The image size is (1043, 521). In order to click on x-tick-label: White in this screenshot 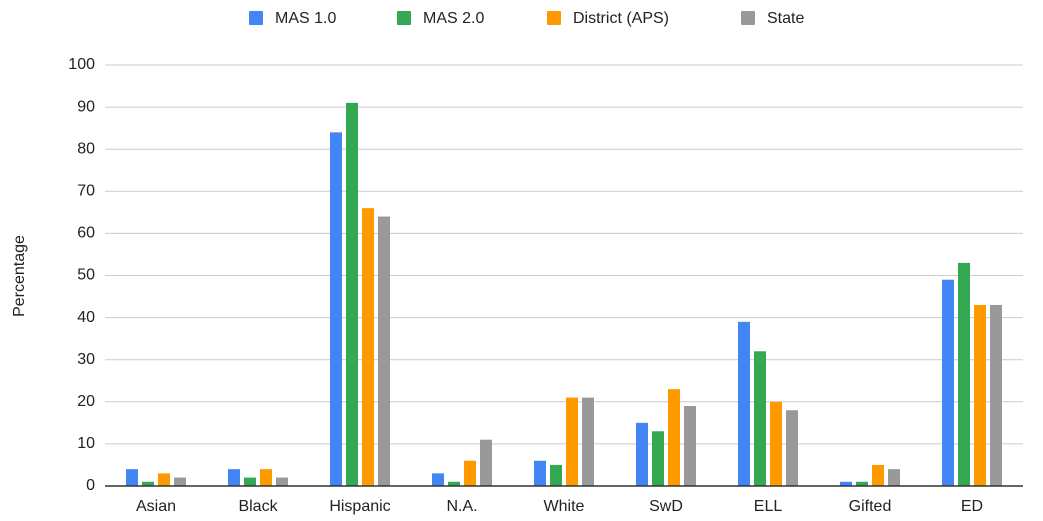, I will do `click(564, 506)`.